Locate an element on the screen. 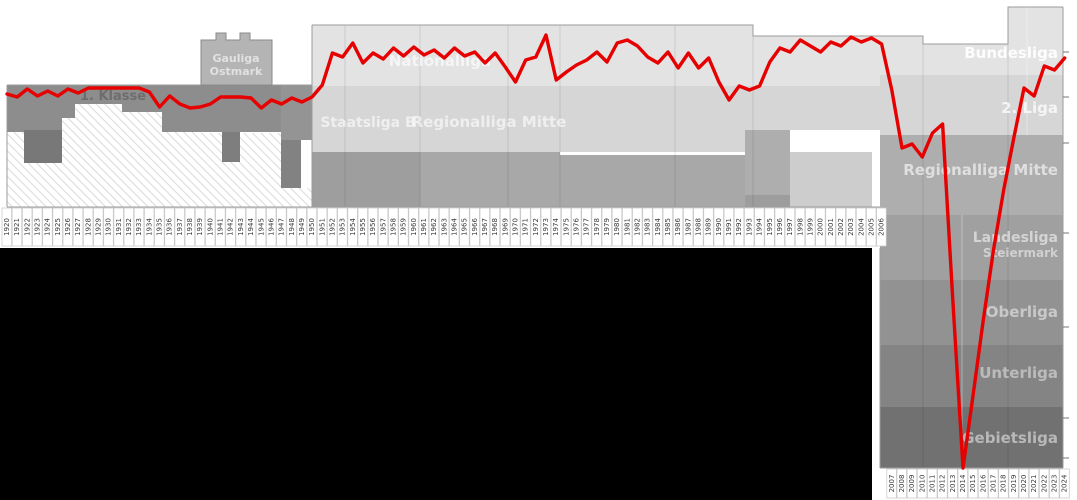 The width and height of the screenshot is (1077, 500). year-label: 2008 is located at coordinates (902, 484).